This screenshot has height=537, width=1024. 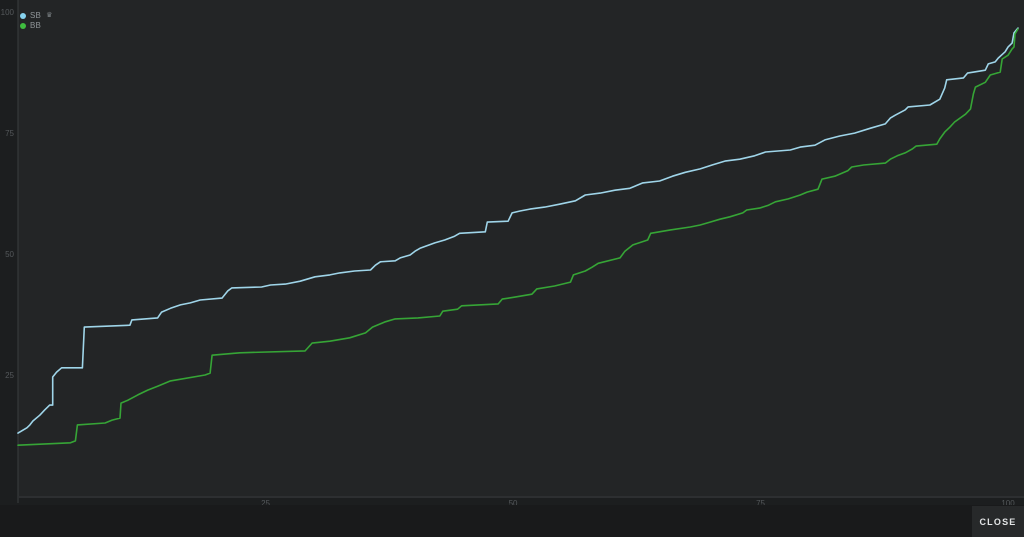 I want to click on legend-item-bb: BB, so click(x=36, y=25).